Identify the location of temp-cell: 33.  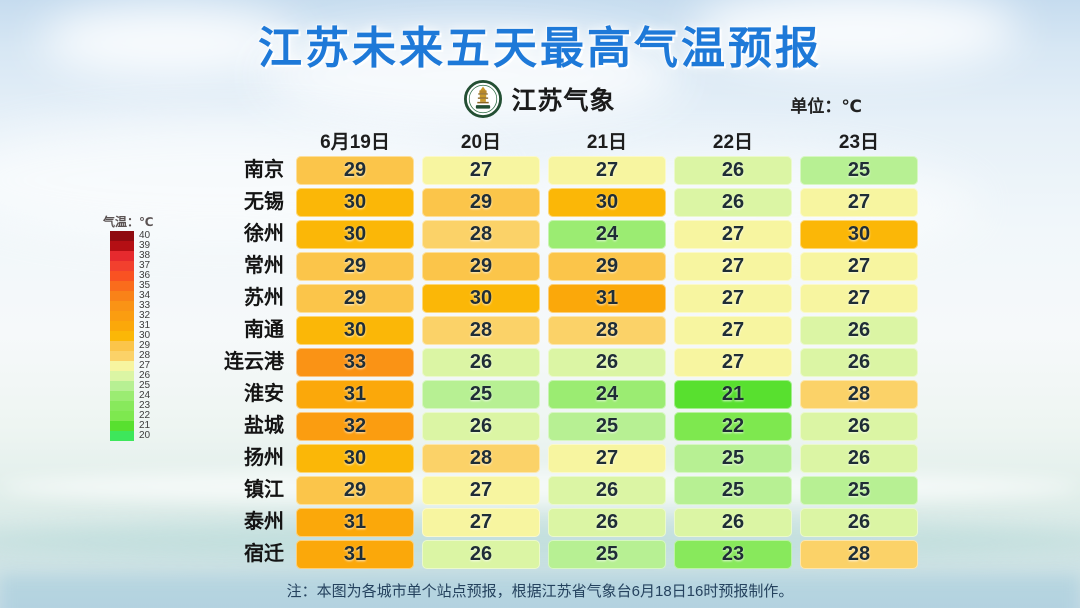
(355, 362).